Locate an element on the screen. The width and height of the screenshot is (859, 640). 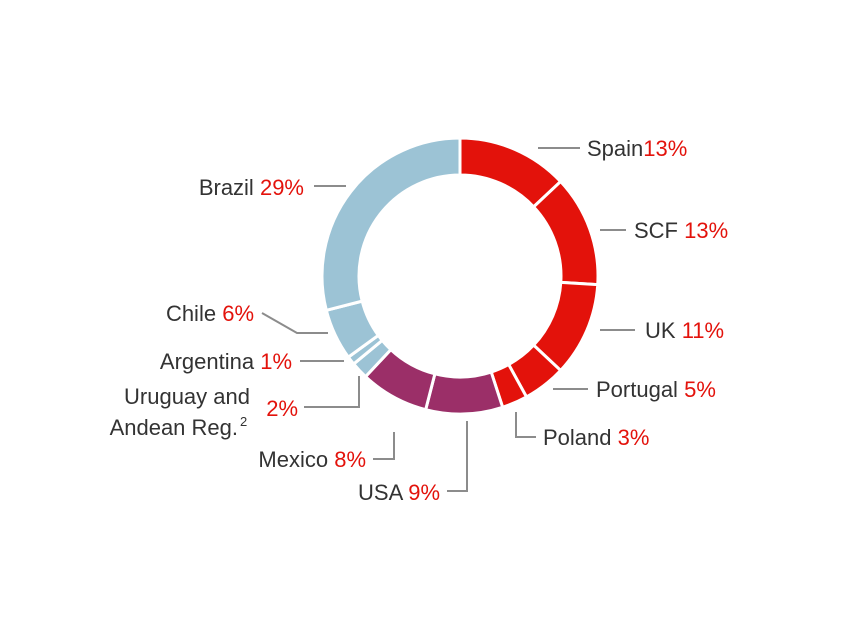
leader-poland is located at coordinates (525, 425).